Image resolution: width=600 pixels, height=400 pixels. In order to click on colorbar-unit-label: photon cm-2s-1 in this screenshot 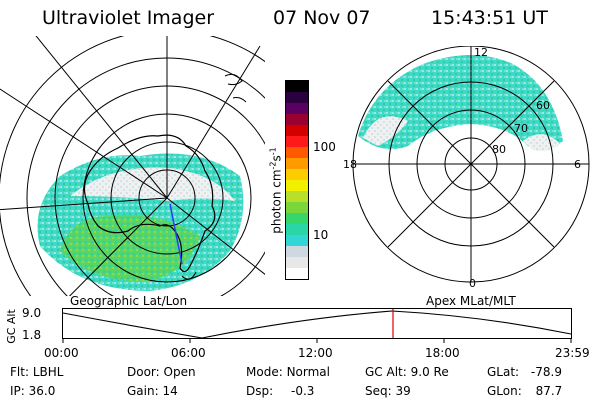, I will do `click(276, 190)`.